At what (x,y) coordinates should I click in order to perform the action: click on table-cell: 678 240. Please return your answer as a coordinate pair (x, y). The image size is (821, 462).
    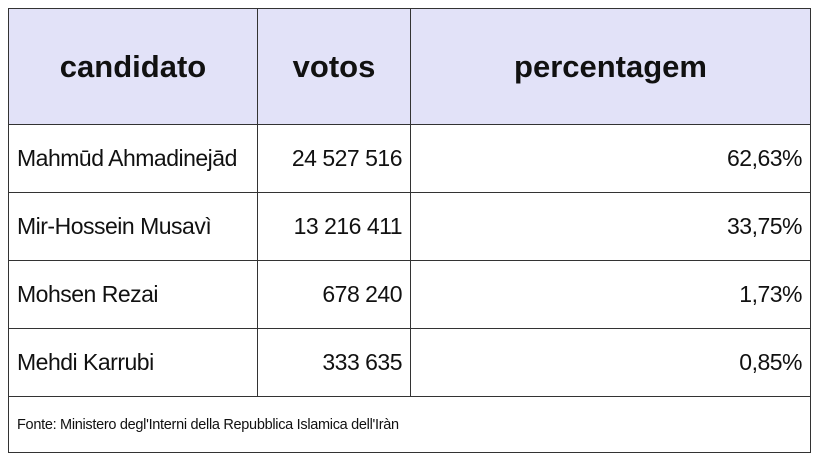
    Looking at the image, I should click on (334, 294).